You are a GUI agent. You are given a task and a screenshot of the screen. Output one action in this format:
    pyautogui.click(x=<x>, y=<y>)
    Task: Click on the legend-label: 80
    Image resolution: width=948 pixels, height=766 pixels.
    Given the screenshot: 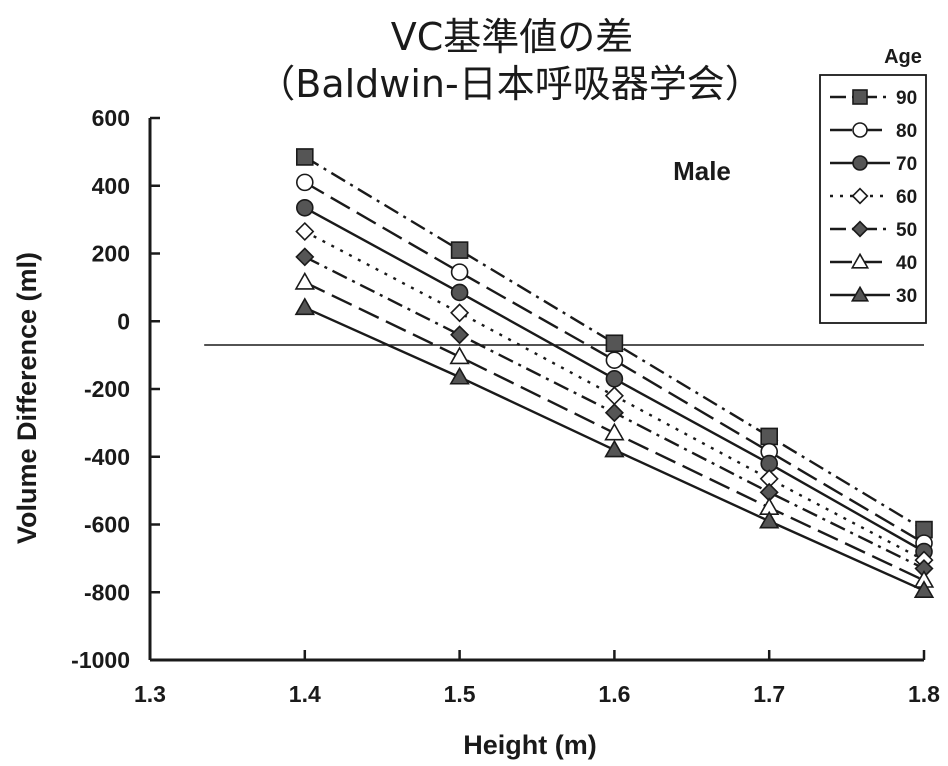 What is the action you would take?
    pyautogui.click(x=906, y=131)
    